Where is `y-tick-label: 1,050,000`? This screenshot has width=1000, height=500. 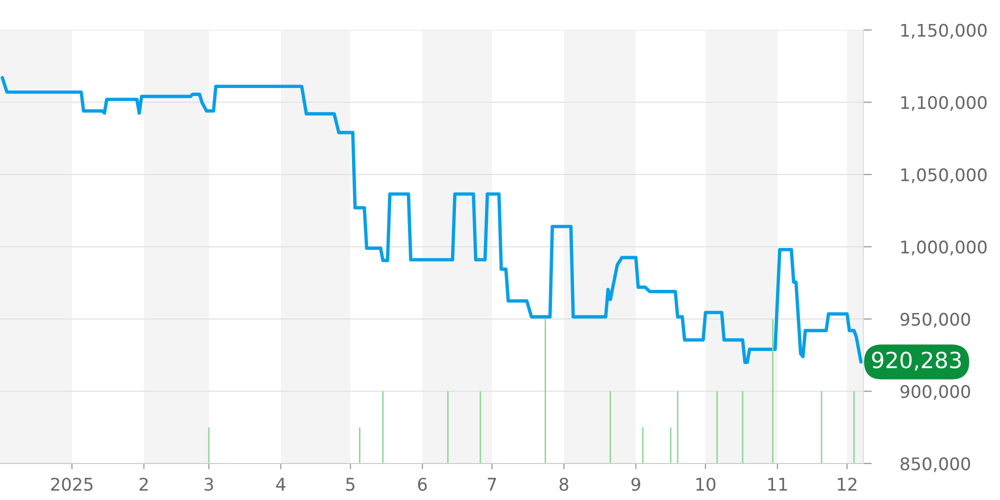
y-tick-label: 1,050,000 is located at coordinates (944, 176).